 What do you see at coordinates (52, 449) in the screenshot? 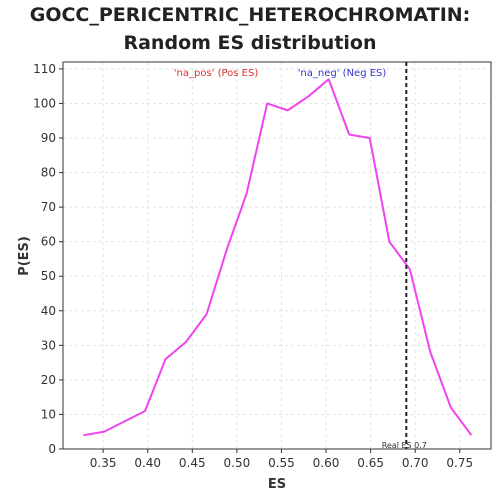
I see `y-tick-label: 0` at bounding box center [52, 449].